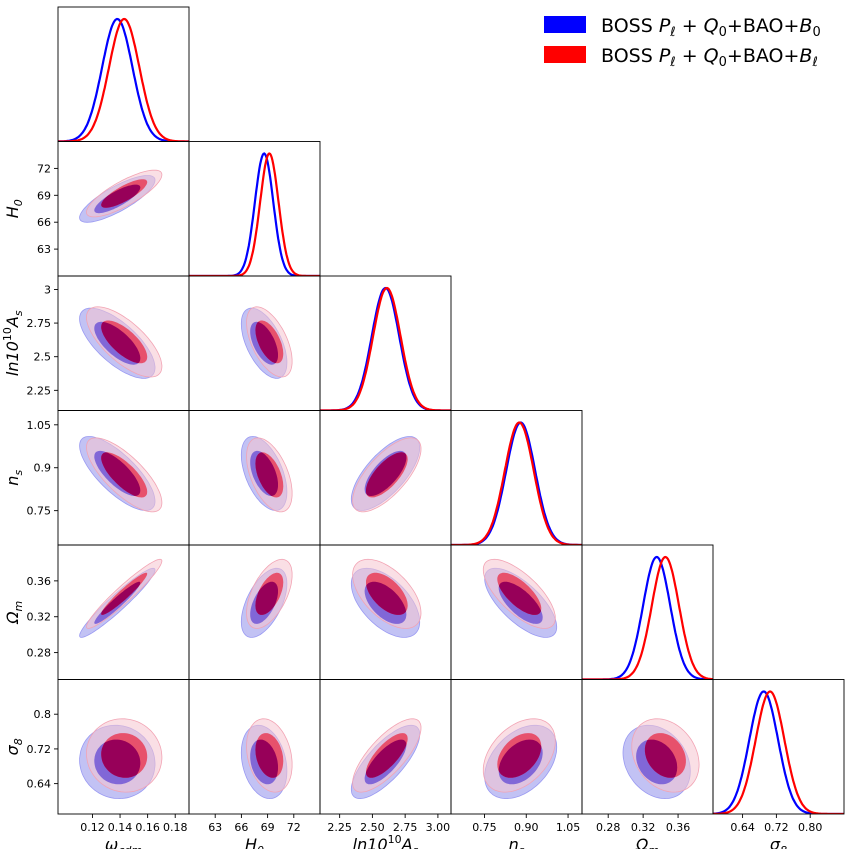  What do you see at coordinates (215, 827) in the screenshot?
I see `x-tick-label: 63` at bounding box center [215, 827].